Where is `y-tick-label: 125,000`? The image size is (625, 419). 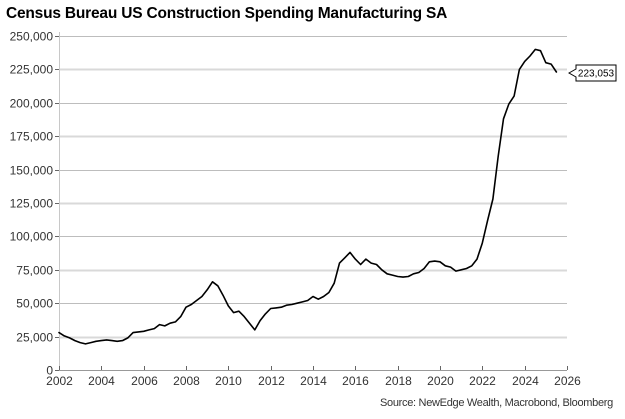 y-tick-label: 125,000 is located at coordinates (32, 204).